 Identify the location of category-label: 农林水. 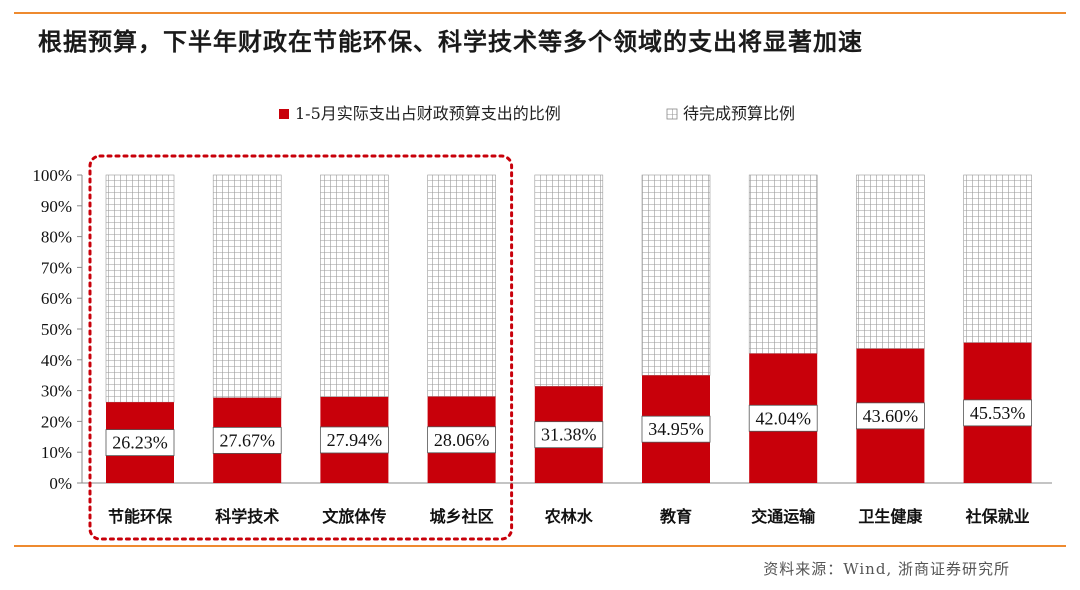
(569, 516).